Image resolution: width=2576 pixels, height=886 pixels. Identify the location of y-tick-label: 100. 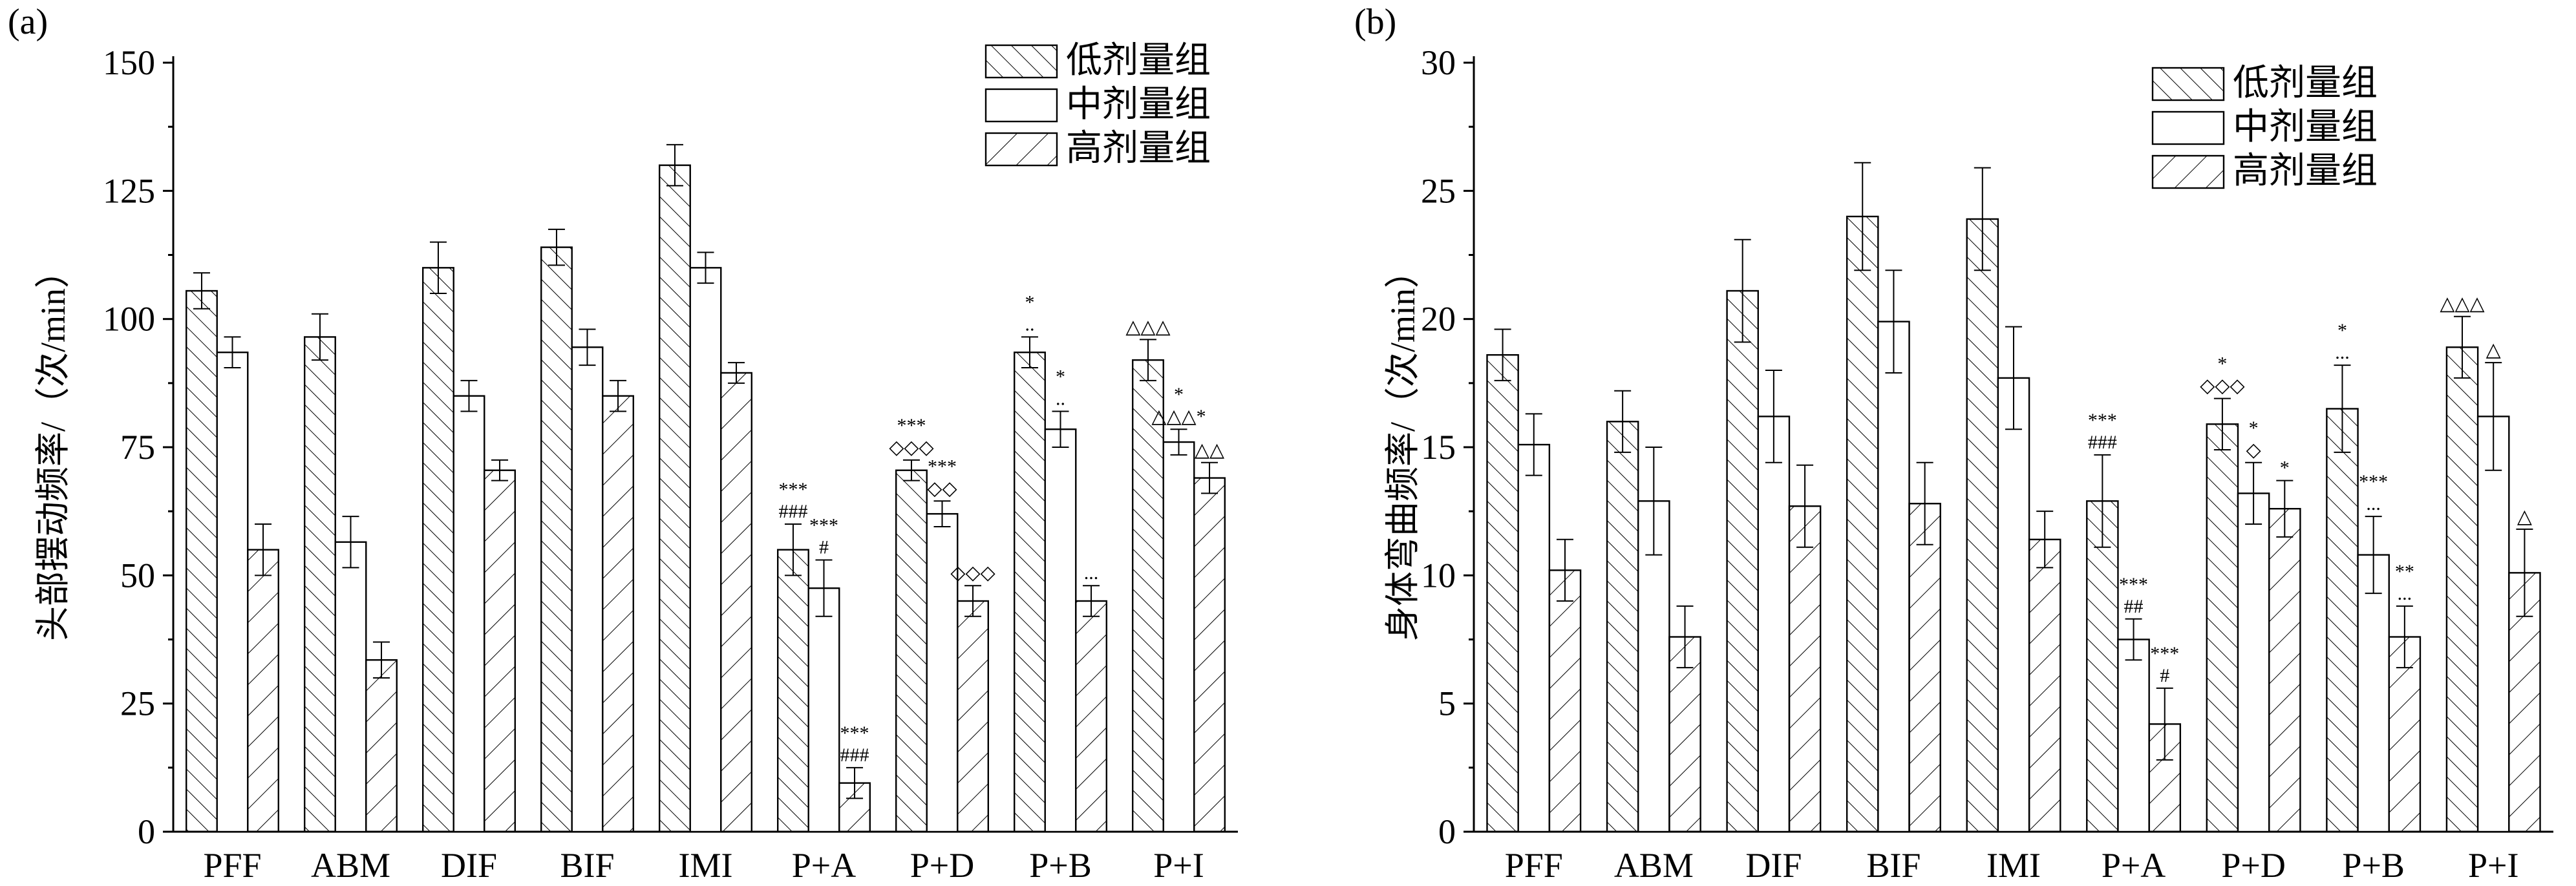
(129, 319).